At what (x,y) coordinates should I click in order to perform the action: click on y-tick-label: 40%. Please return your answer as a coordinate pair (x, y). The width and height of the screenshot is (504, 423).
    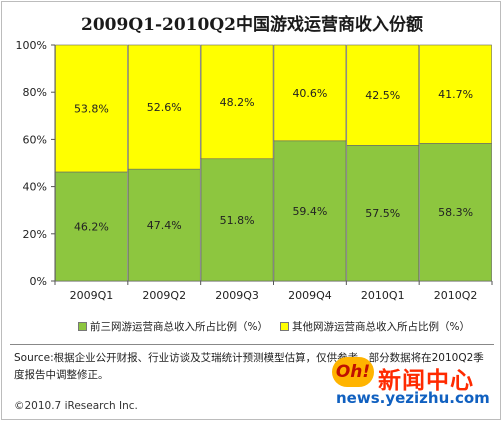
    Looking at the image, I should click on (35, 187).